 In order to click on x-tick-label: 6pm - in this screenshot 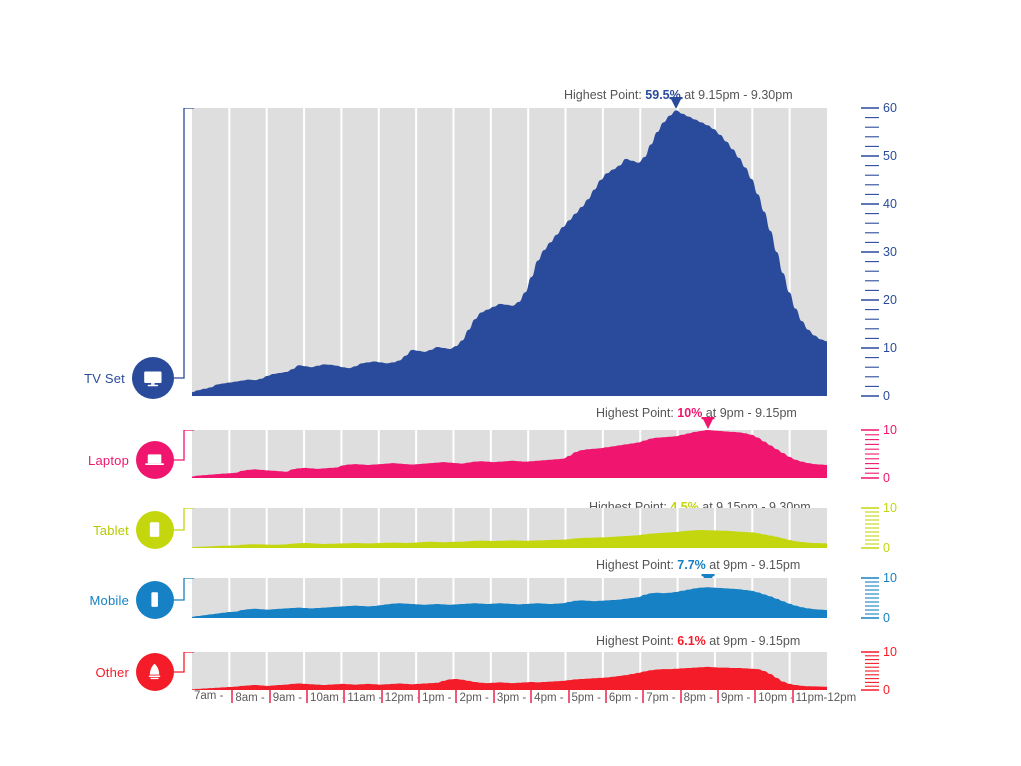, I will do `click(621, 697)`.